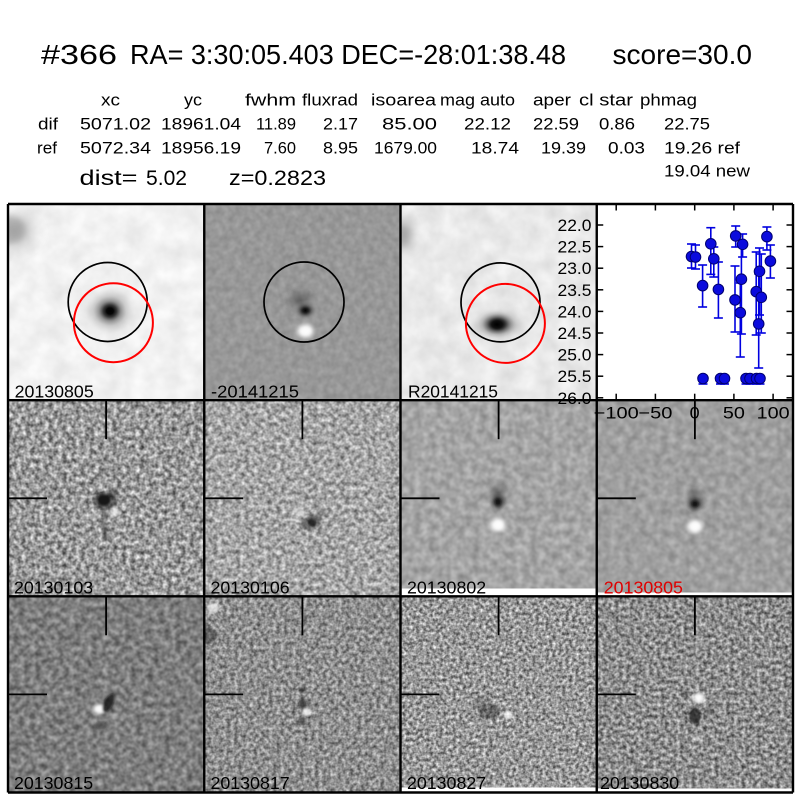 The image size is (800, 800). What do you see at coordinates (495, 147) in the screenshot?
I see `svg-text: 18.74` at bounding box center [495, 147].